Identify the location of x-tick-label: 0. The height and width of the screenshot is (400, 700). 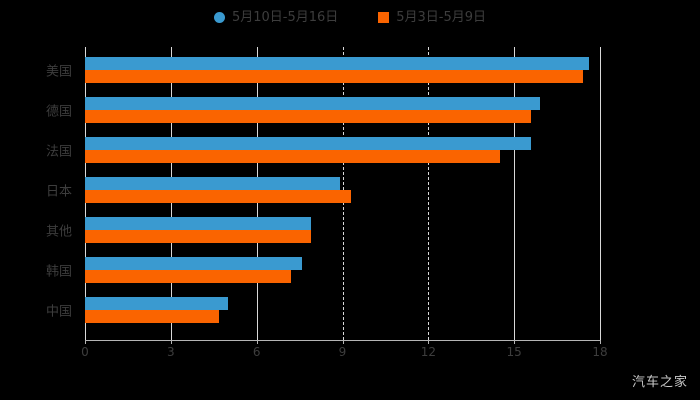
(85, 352).